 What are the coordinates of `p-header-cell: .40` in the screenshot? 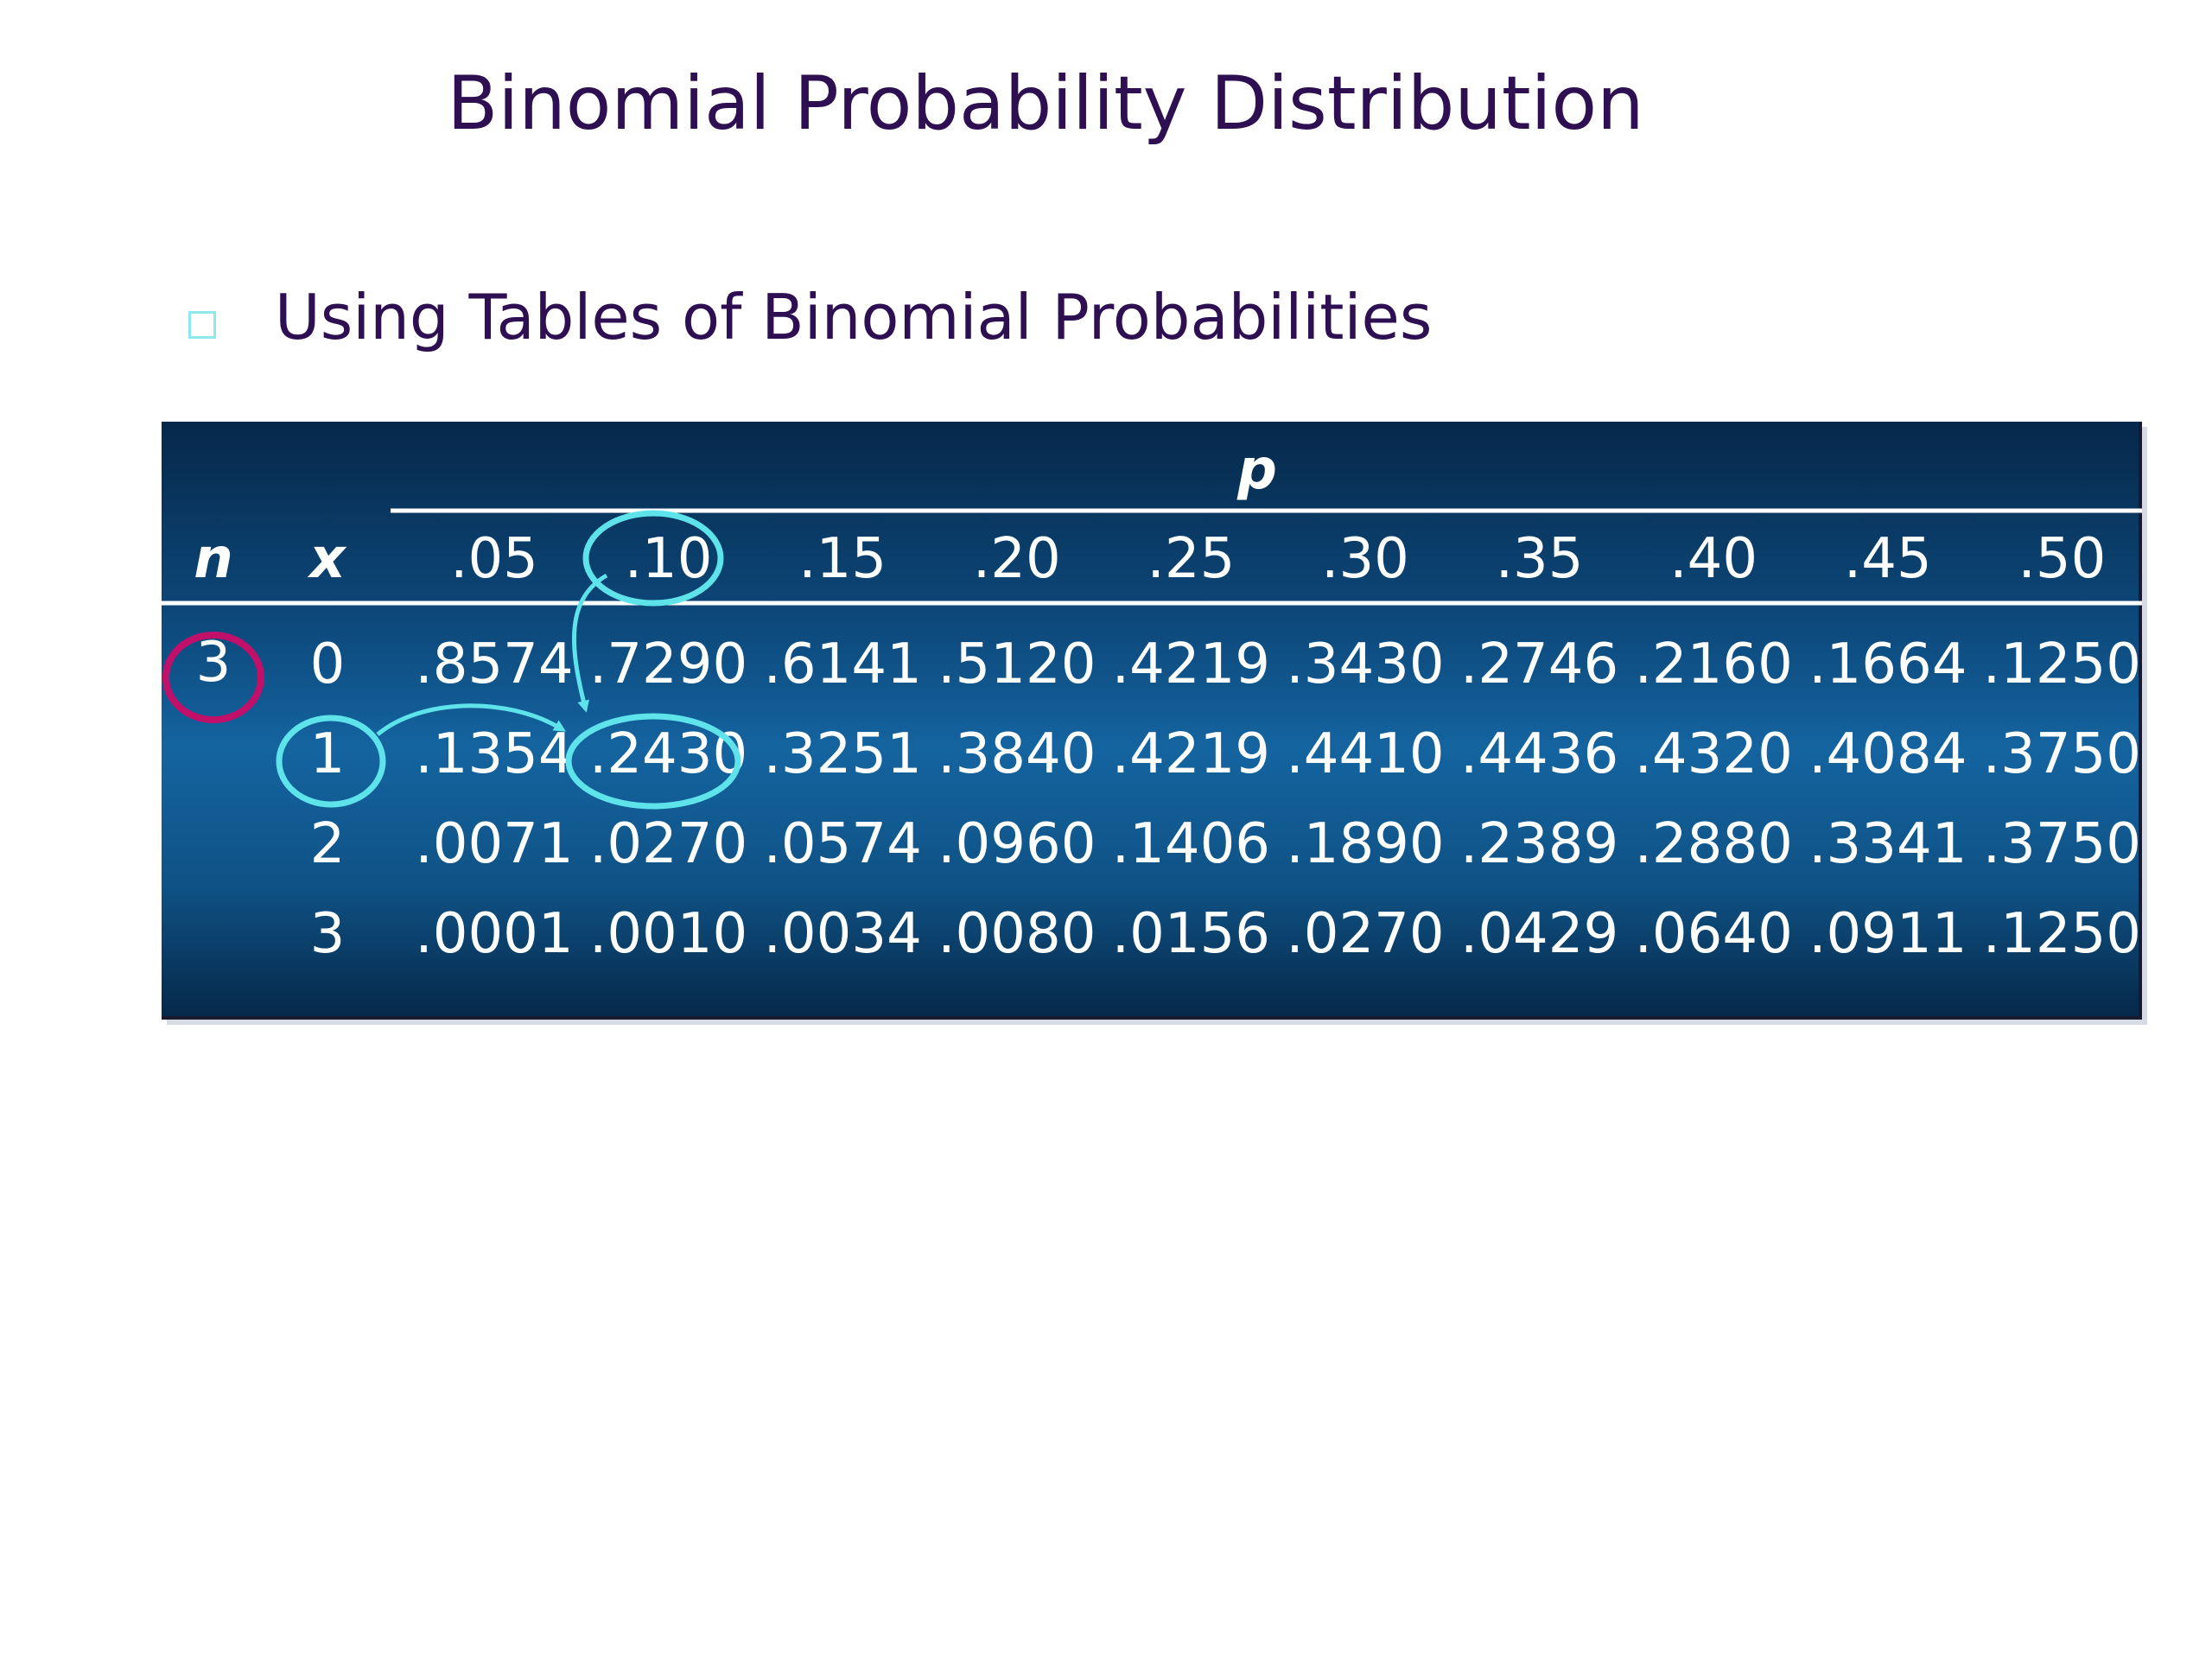 It's located at (1713, 559).